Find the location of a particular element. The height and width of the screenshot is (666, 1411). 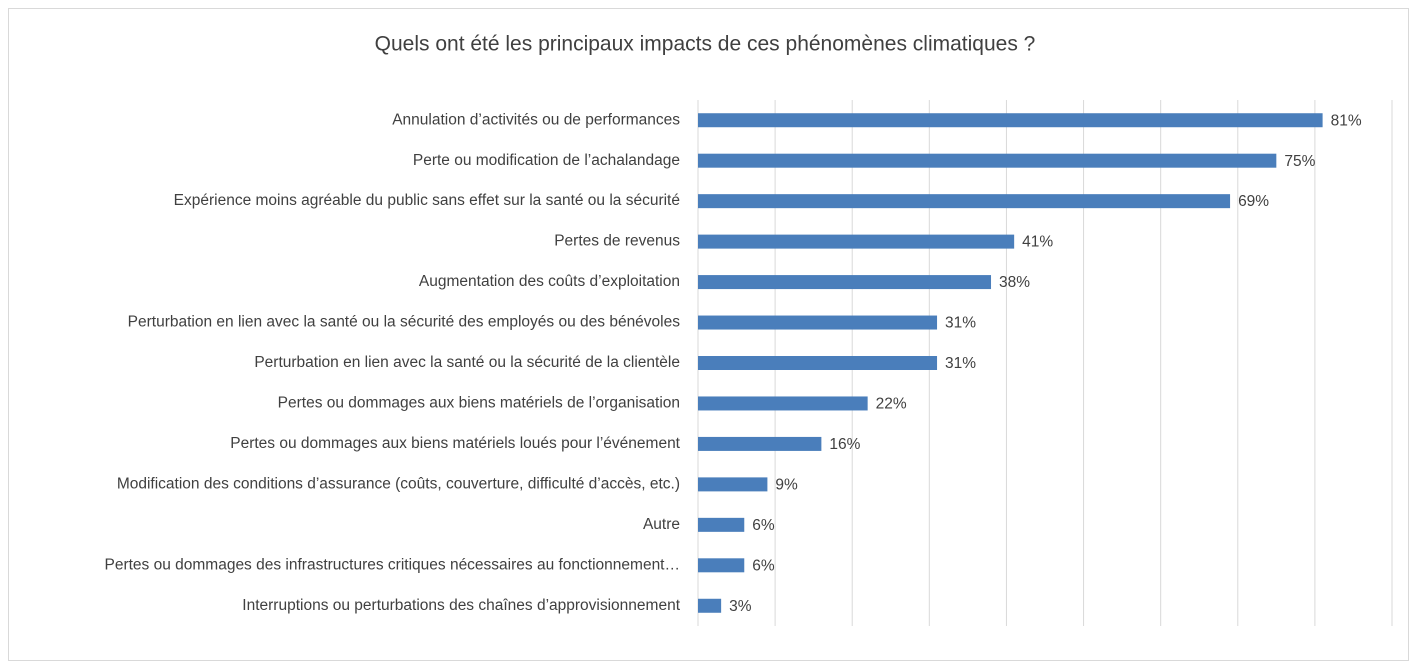

y-tick-label: Pertes de revenus is located at coordinates (617, 241).